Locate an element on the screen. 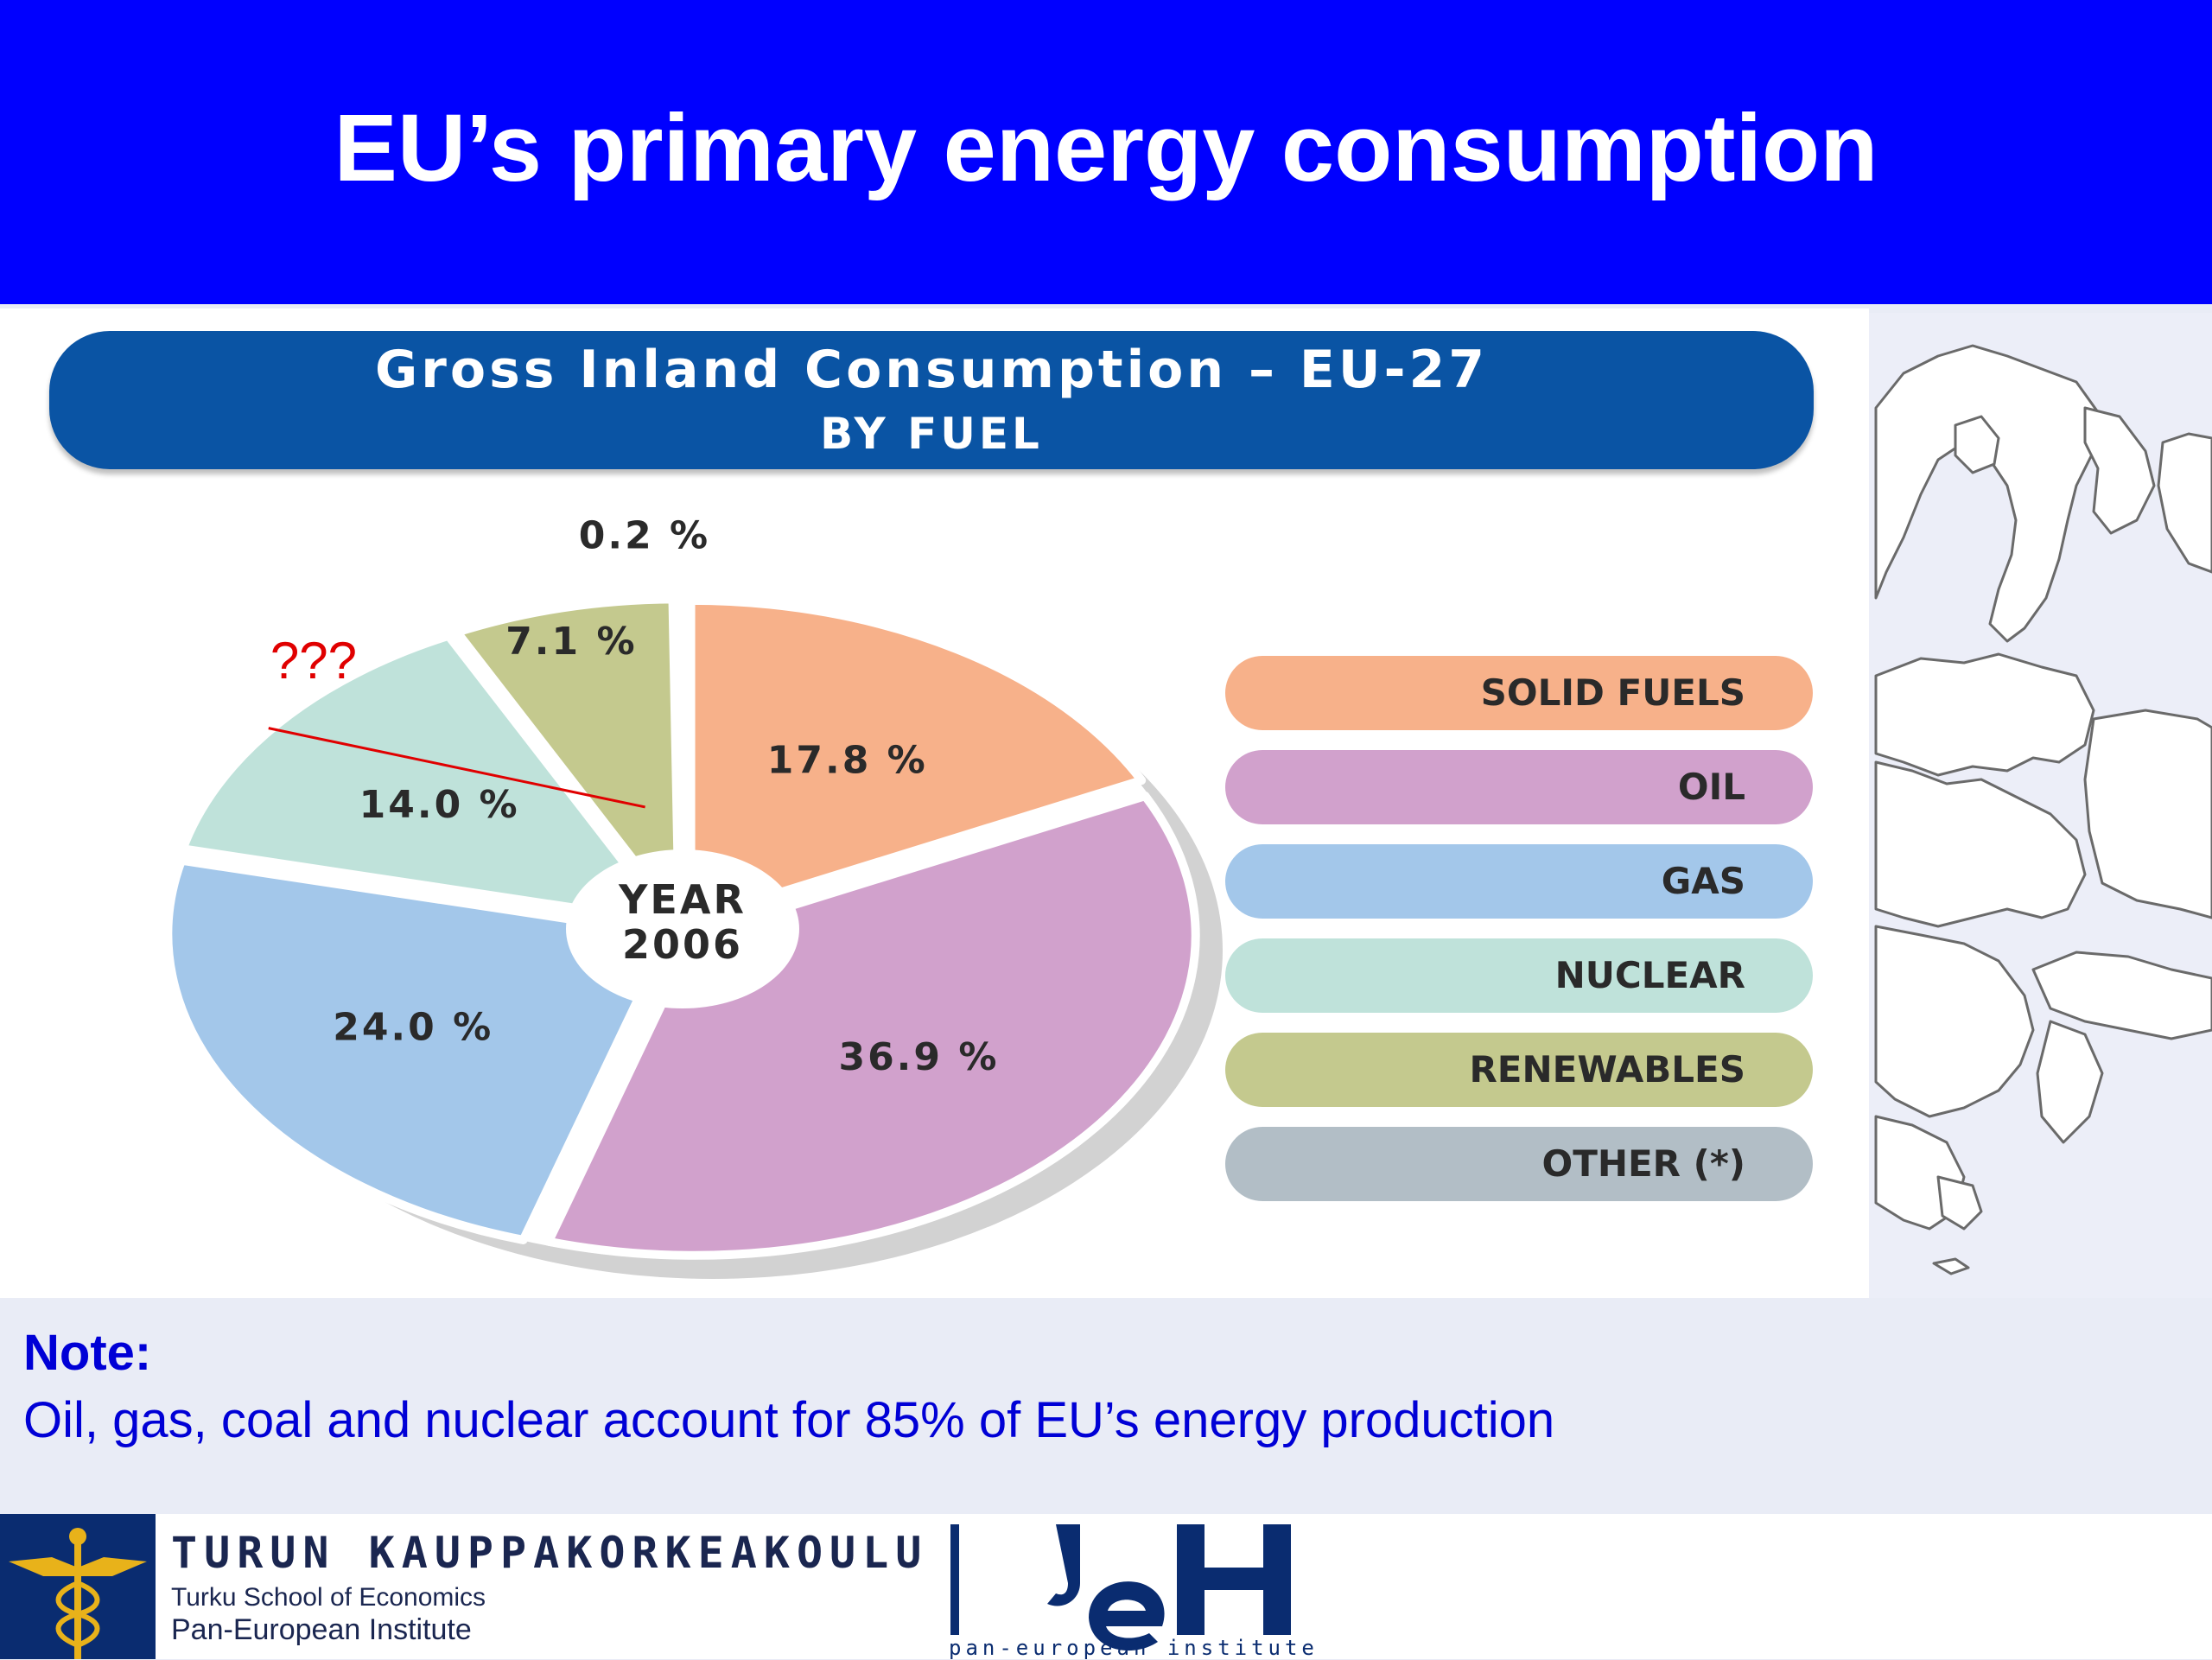  tse-logo-institute: Pan-European Institute is located at coordinates (321, 1629).